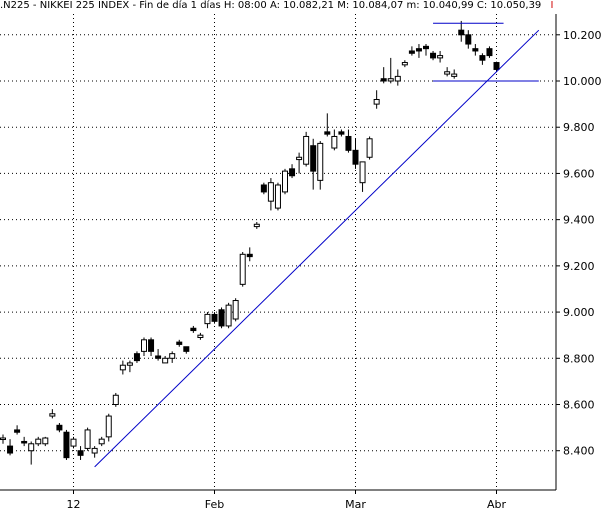 The height and width of the screenshot is (512, 612). Describe the element at coordinates (579, 127) in the screenshot. I see `y-tick-label: 9.800` at that location.